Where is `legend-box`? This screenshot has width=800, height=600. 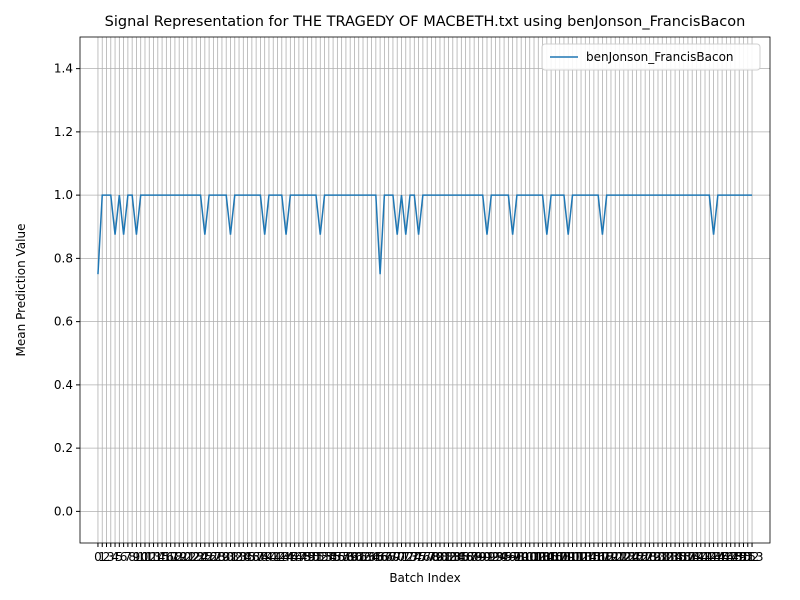
legend-box is located at coordinates (651, 57).